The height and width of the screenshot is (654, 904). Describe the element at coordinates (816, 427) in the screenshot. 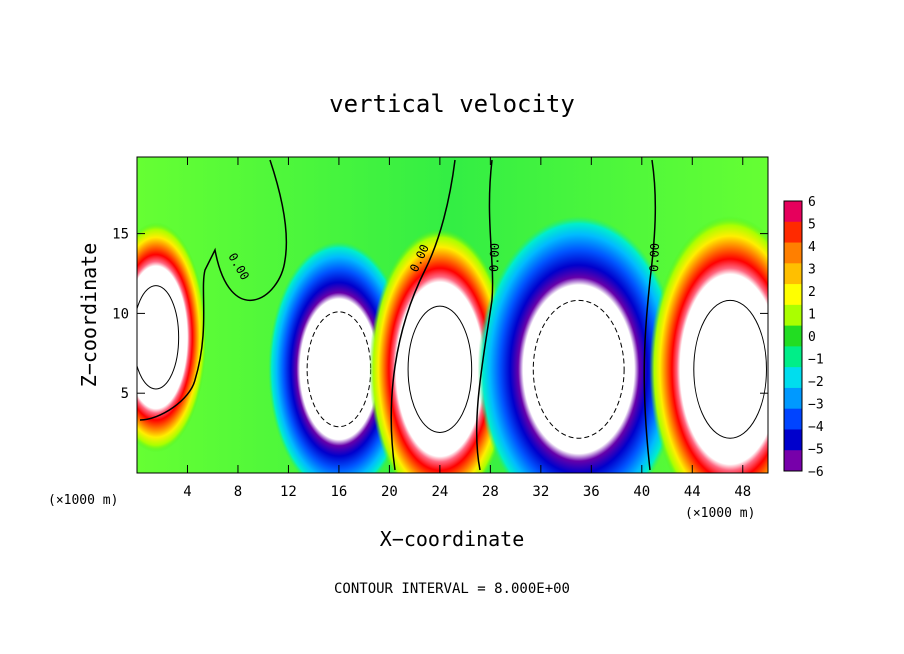

I see `colorbar-label: −4` at that location.